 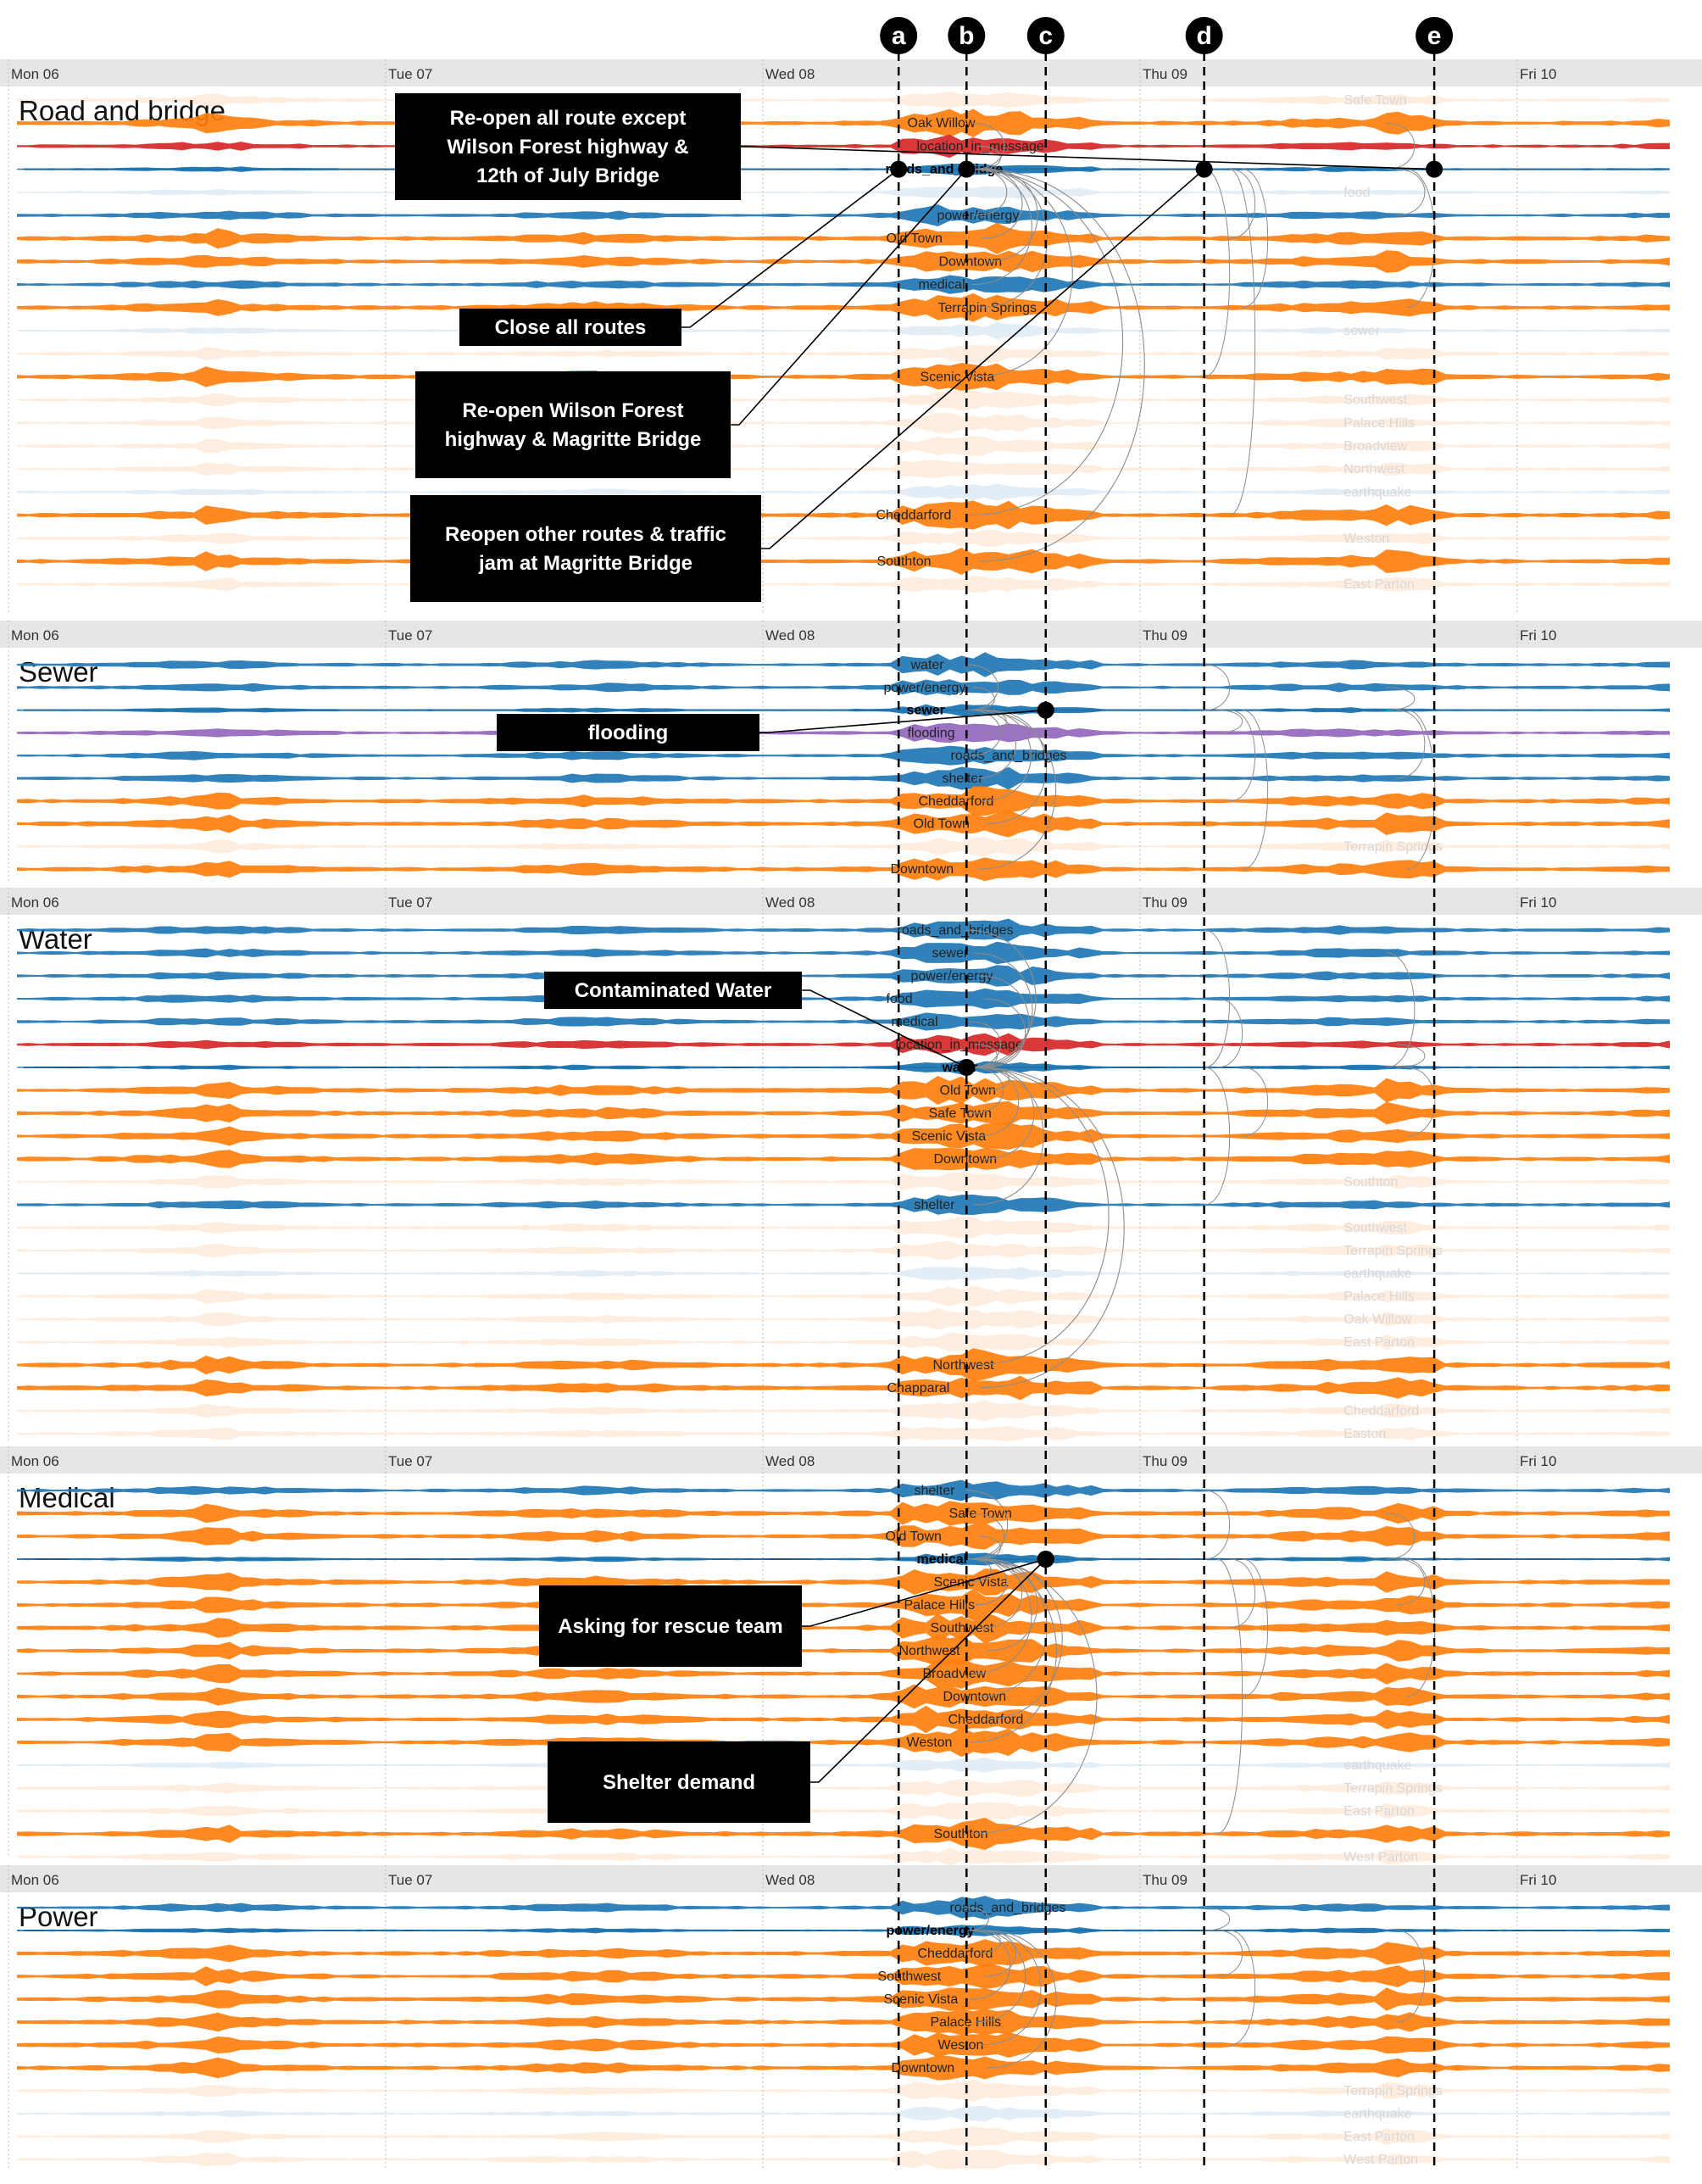 What do you see at coordinates (843, 423) in the screenshot?
I see `stream-Palace Hills` at bounding box center [843, 423].